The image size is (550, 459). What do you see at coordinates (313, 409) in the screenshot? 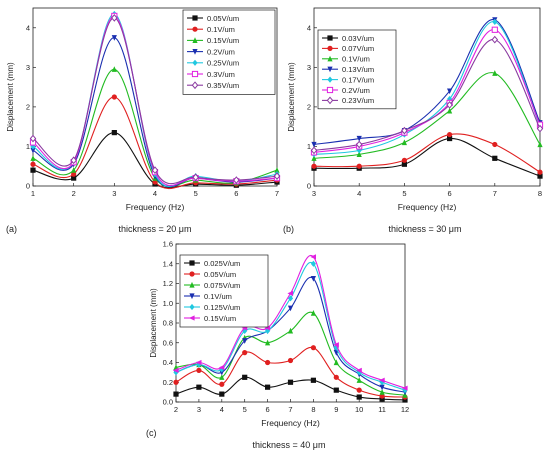
I see `x-tick-label: 8` at bounding box center [313, 409].